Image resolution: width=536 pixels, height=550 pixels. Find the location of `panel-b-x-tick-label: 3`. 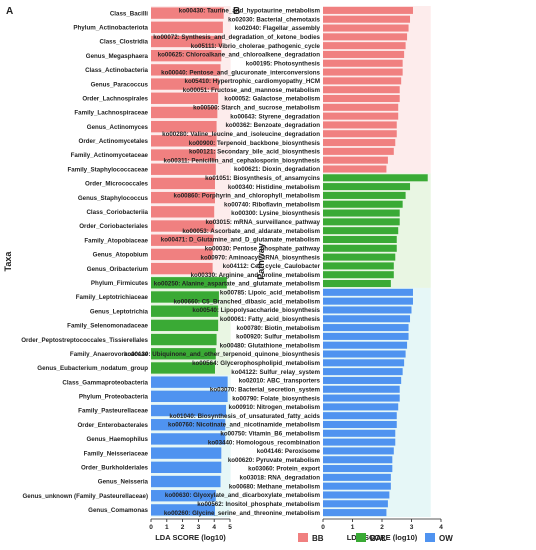

panel-b-x-tick-label: 3 is located at coordinates (412, 527).